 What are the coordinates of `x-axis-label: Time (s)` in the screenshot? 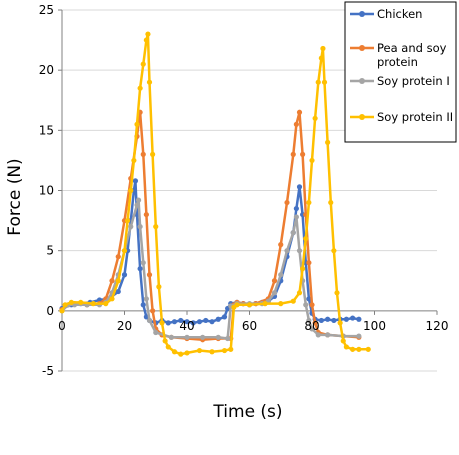 It's located at (247, 412).